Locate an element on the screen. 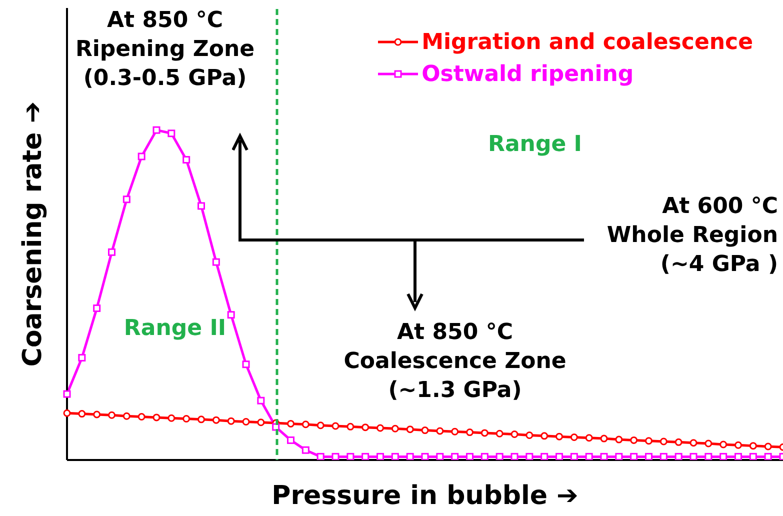 The width and height of the screenshot is (783, 516). annotation: Range II is located at coordinates (175, 329).